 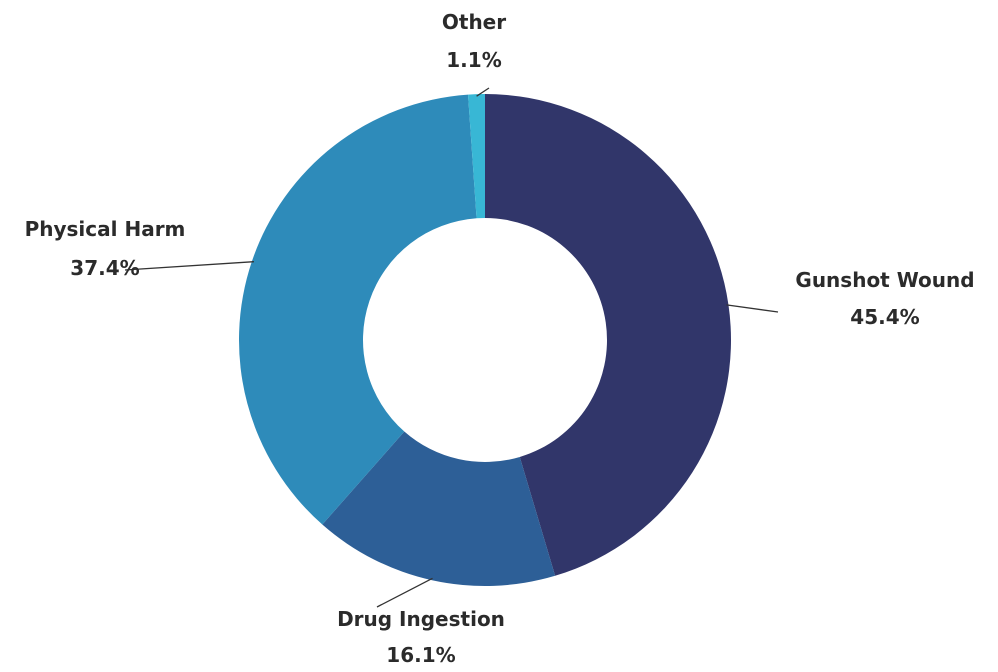 What do you see at coordinates (189, 266) in the screenshot?
I see `leader-line-physical-harm` at bounding box center [189, 266].